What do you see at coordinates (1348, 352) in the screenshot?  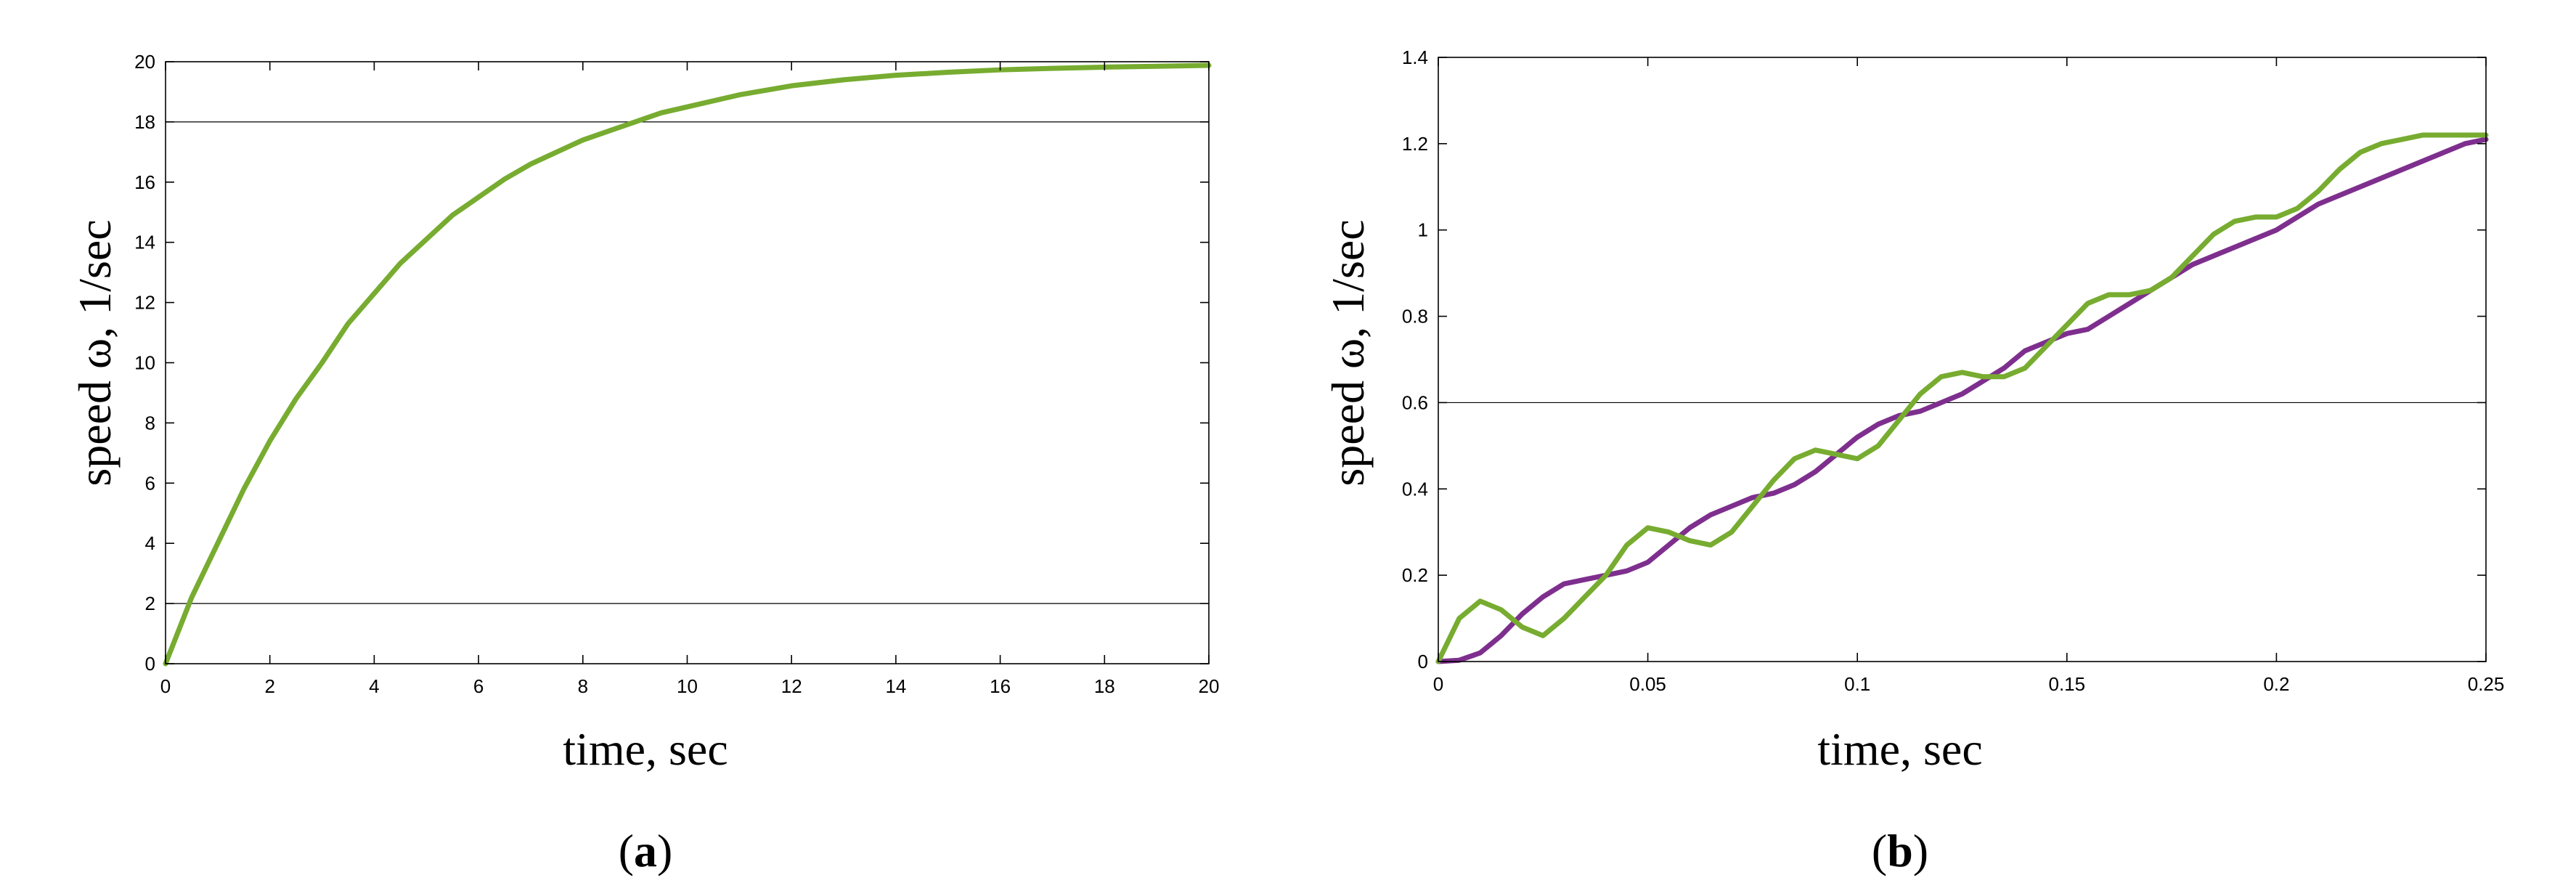 I see `panel-b-ylabel: speed ω, 1/sec` at bounding box center [1348, 352].